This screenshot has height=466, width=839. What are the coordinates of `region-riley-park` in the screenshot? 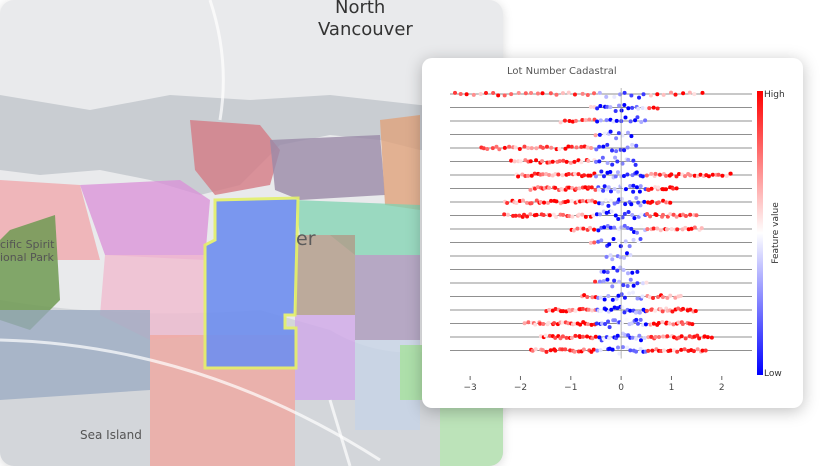 It's located at (325, 275).